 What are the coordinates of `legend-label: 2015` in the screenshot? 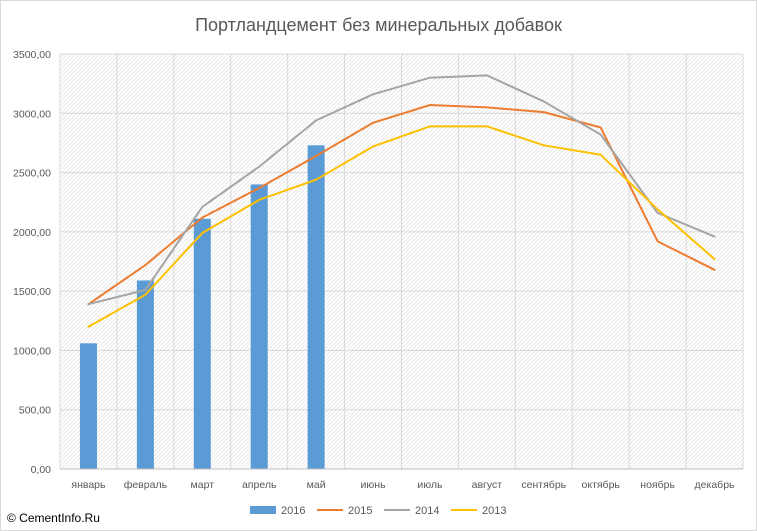 It's located at (360, 511).